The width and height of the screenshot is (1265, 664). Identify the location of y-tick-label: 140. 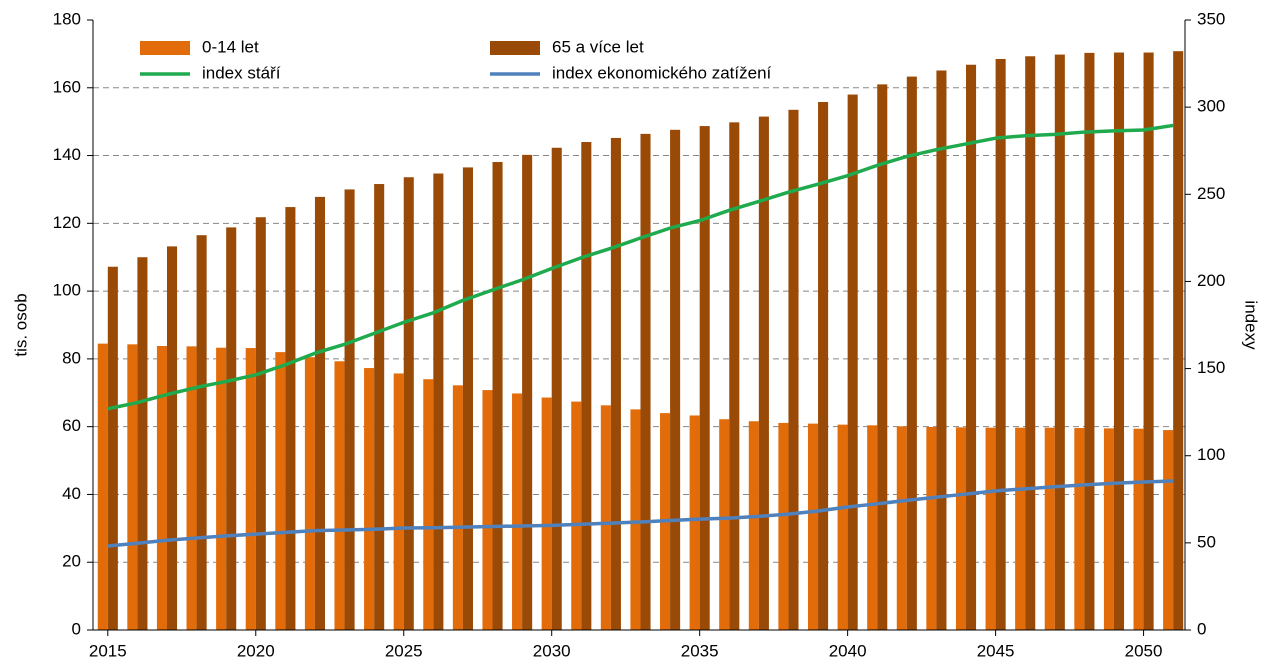
(67, 154).